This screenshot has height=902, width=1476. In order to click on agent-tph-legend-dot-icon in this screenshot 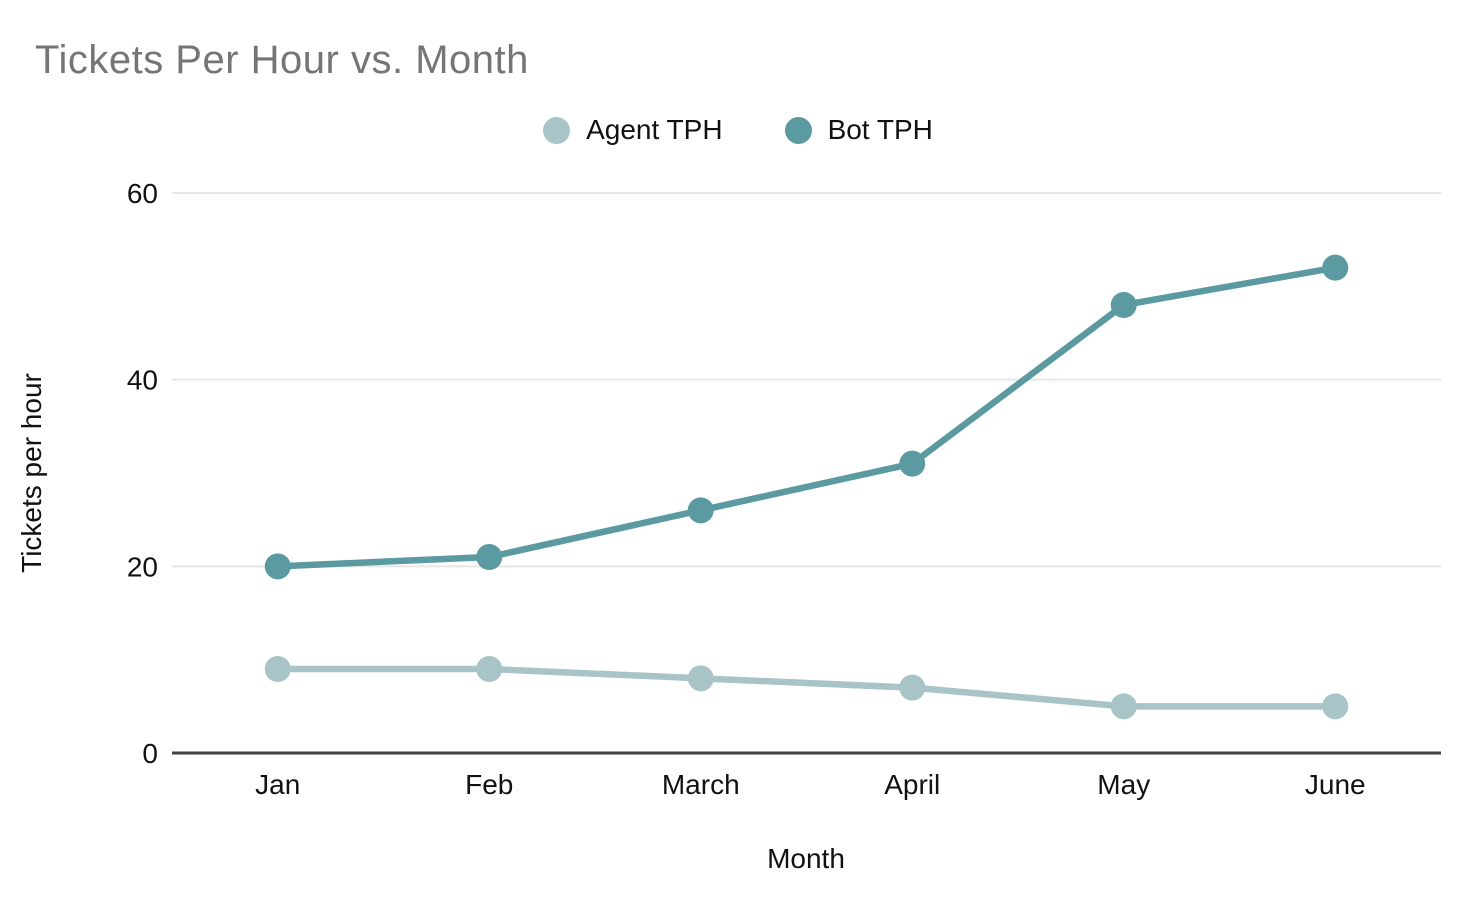, I will do `click(557, 130)`.